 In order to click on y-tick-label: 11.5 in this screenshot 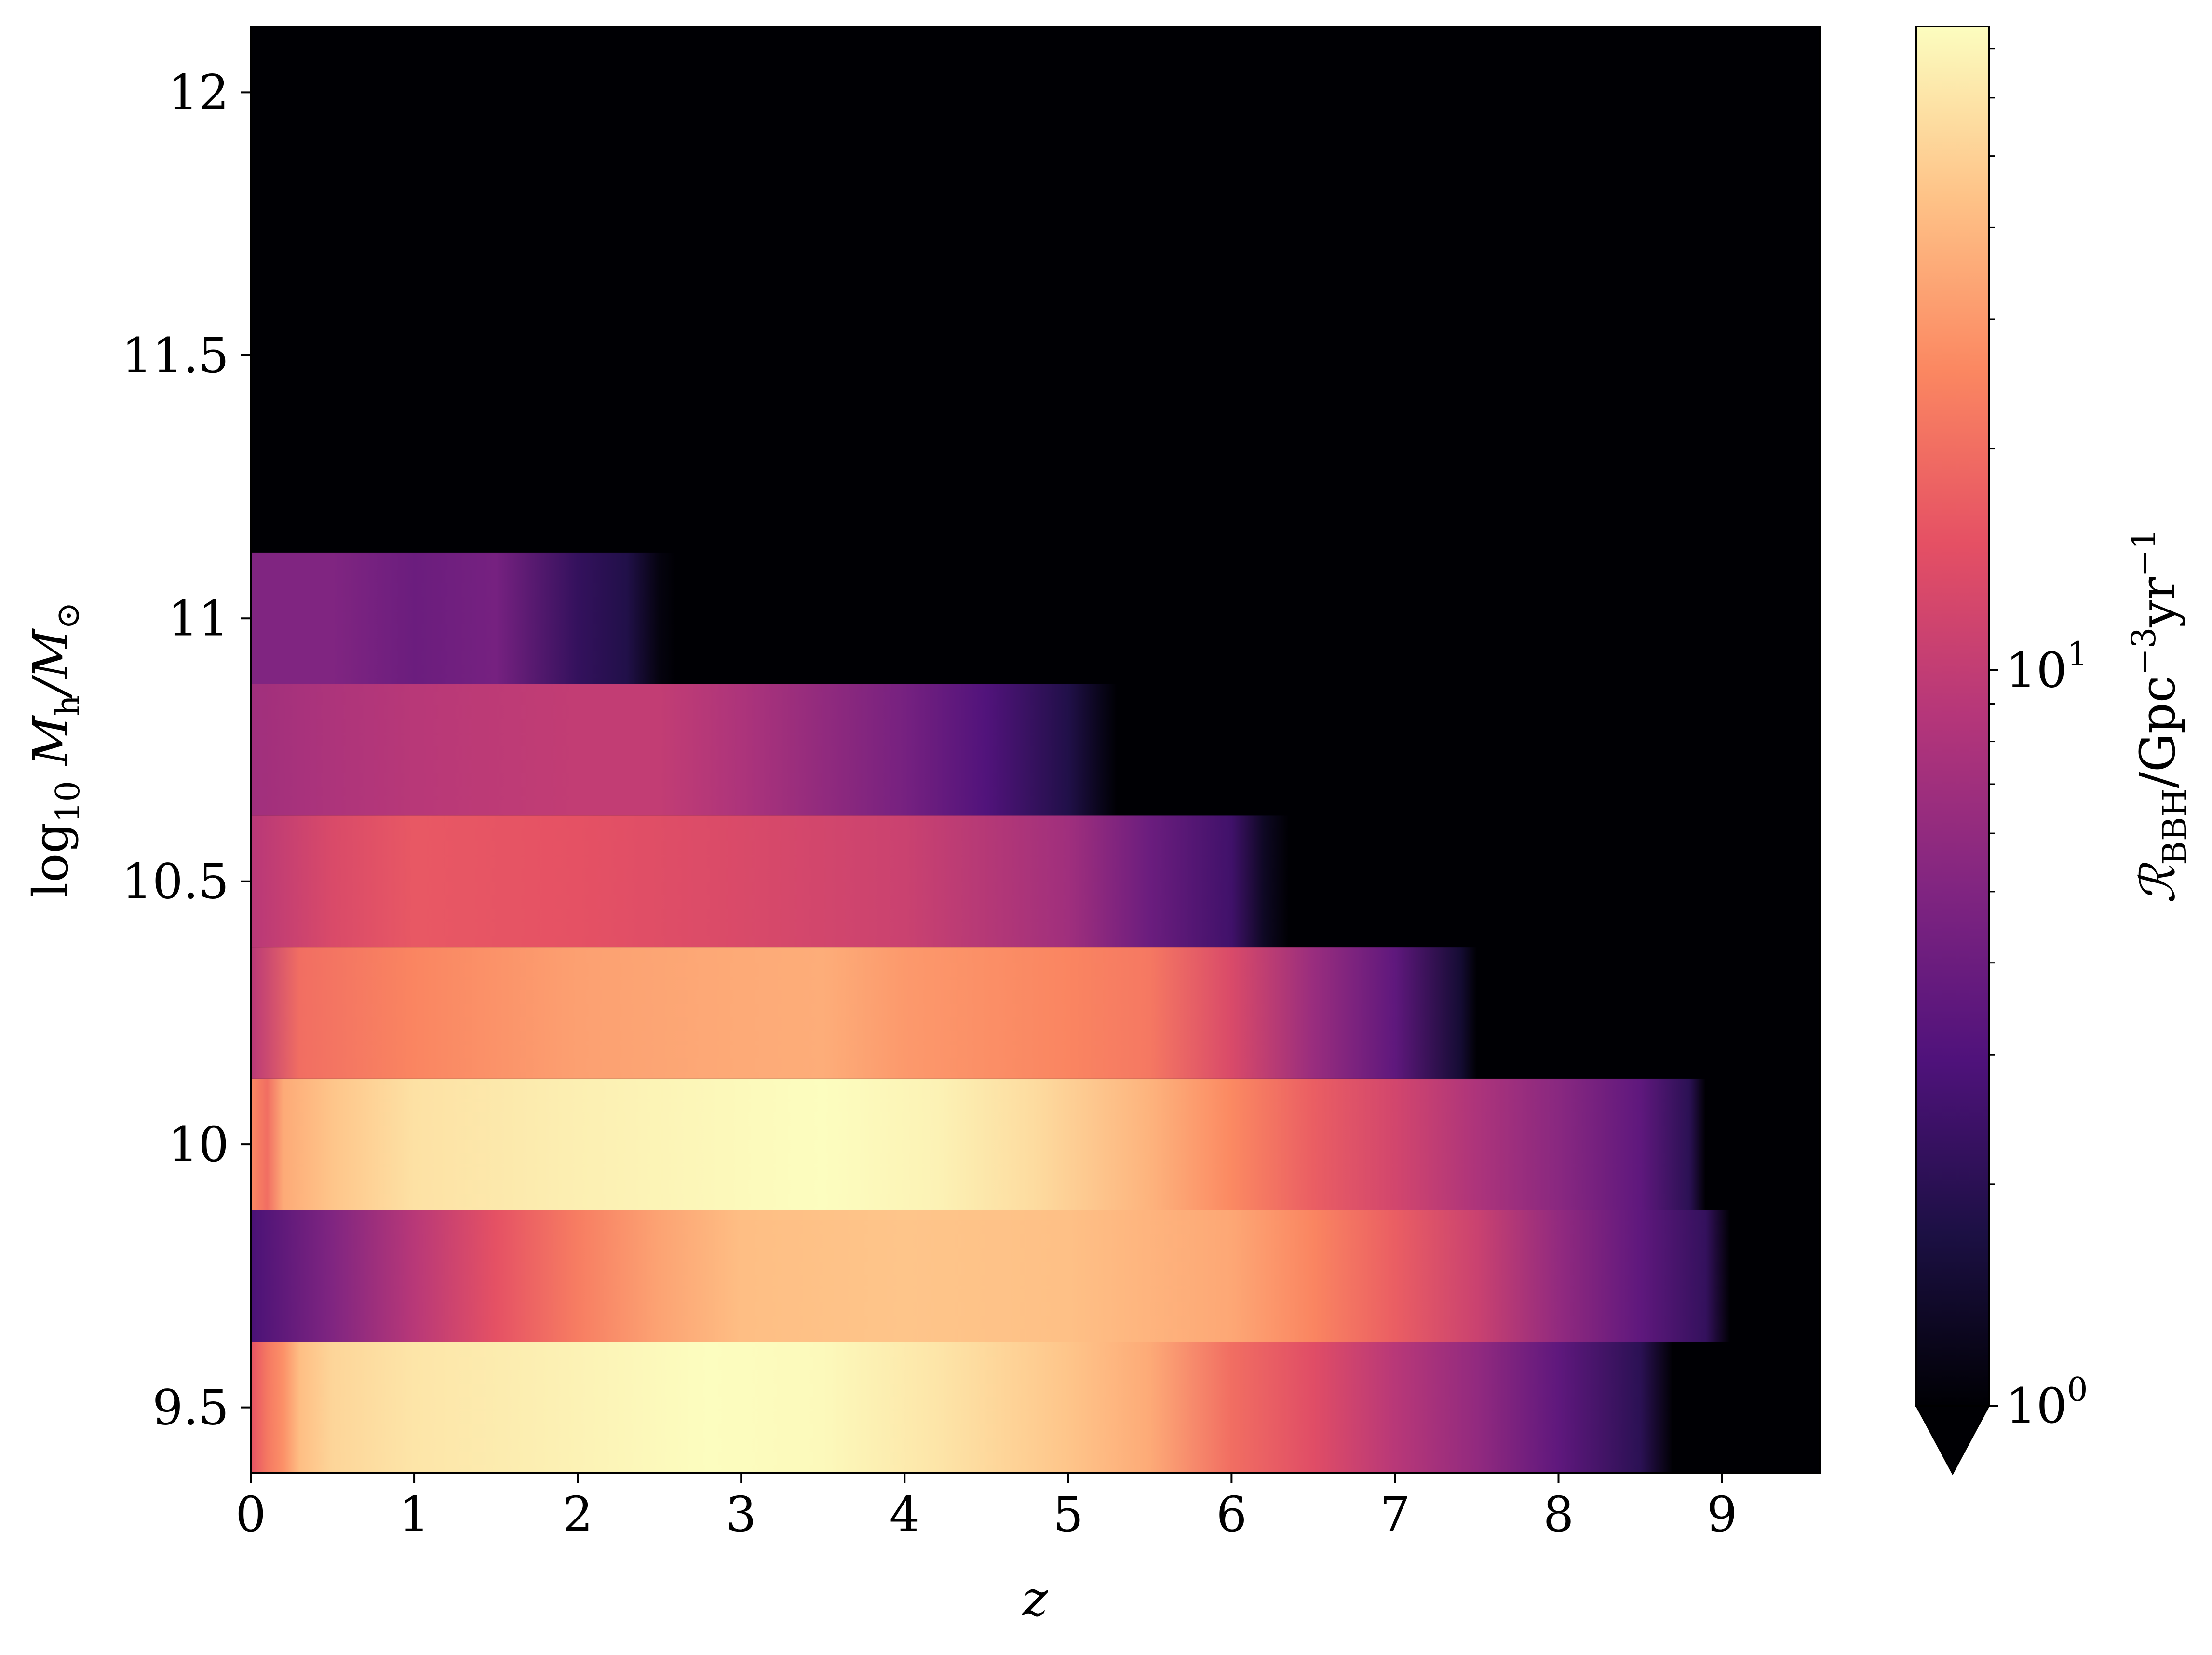, I will do `click(175, 355)`.